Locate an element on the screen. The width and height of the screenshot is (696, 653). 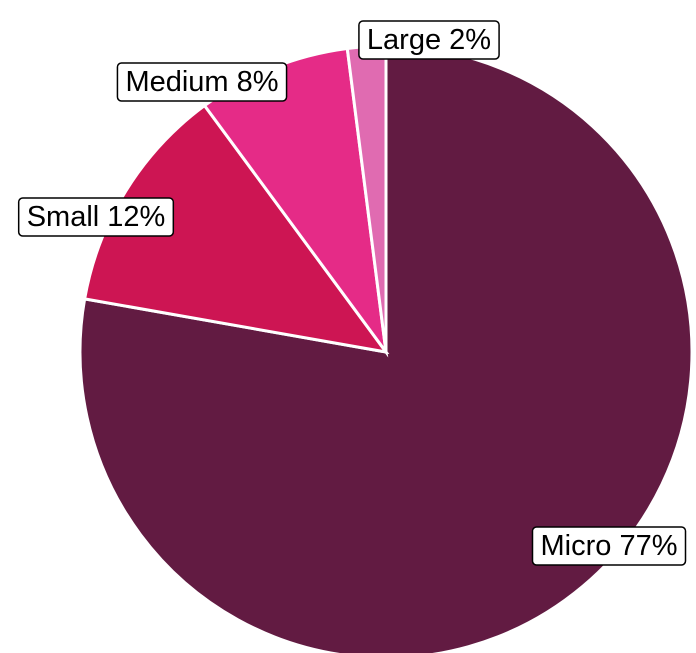
slice-label-micro: Micro 77% is located at coordinates (609, 546).